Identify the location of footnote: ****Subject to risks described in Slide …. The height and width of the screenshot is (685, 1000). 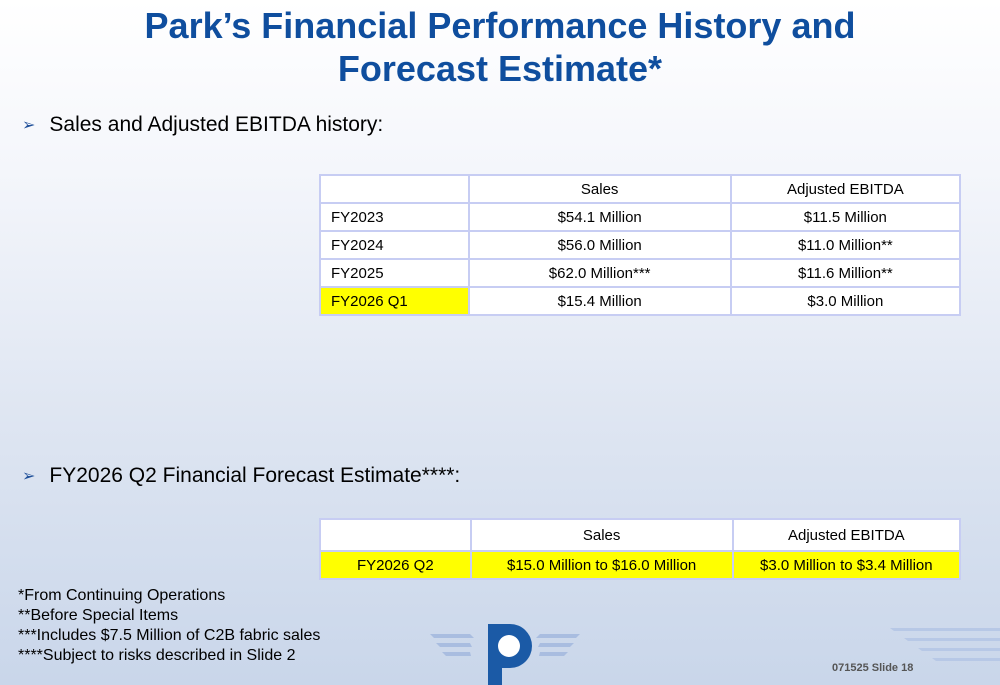
(157, 655).